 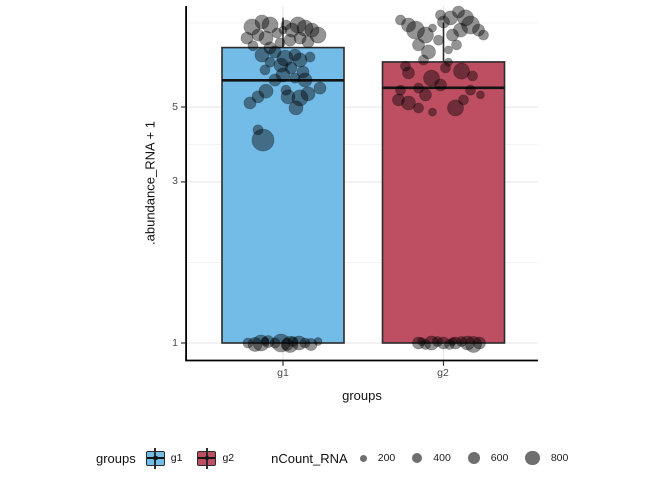 What do you see at coordinates (386, 458) in the screenshot?
I see `size-200-label: 200` at bounding box center [386, 458].